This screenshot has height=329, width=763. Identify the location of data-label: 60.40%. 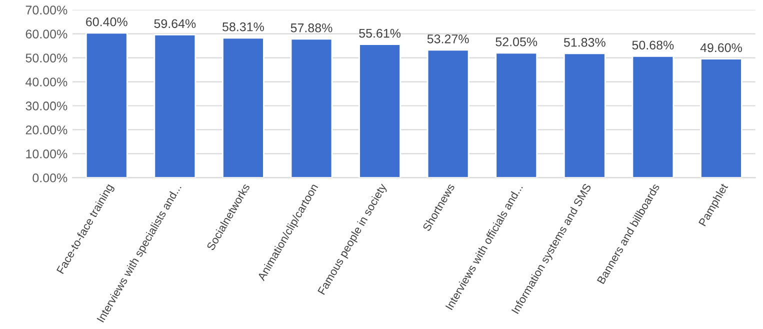
(107, 21).